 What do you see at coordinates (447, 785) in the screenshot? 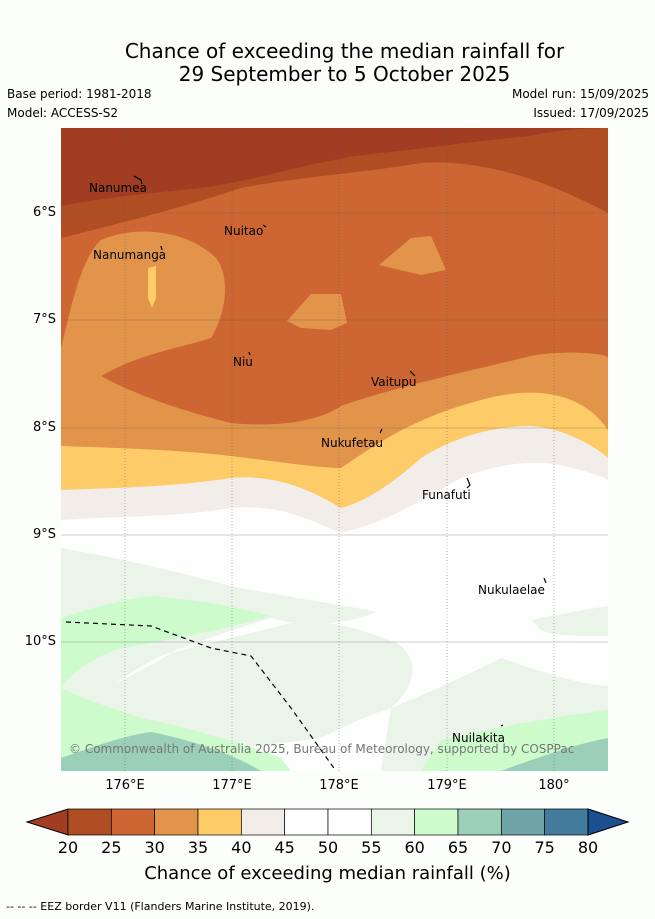
I see `lon-label: 179°E` at bounding box center [447, 785].